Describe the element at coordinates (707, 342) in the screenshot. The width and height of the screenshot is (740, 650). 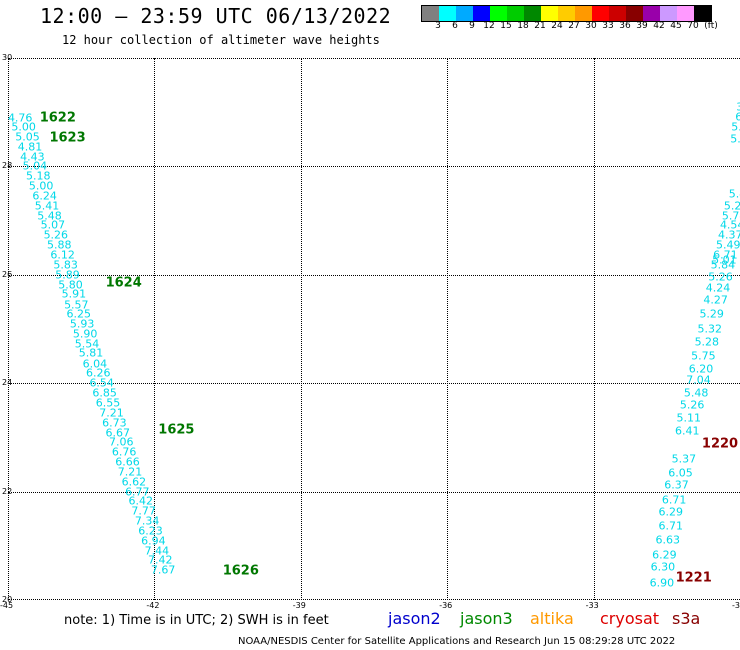
I see `wave-height-observation: 5.28` at that location.